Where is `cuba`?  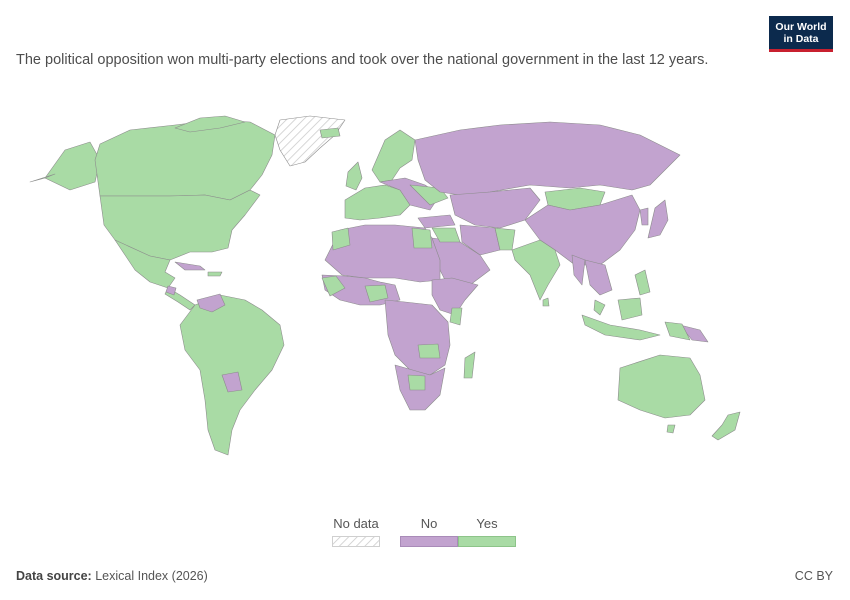
cuba is located at coordinates (190, 266).